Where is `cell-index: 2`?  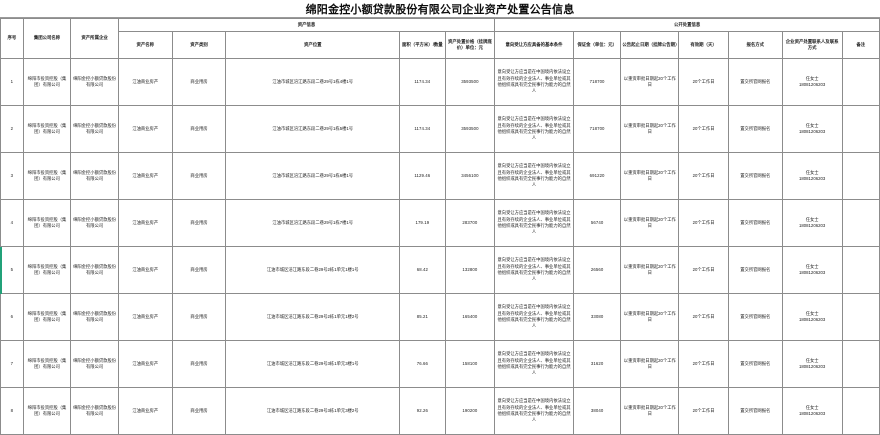
cell-index: 2 is located at coordinates (12, 129).